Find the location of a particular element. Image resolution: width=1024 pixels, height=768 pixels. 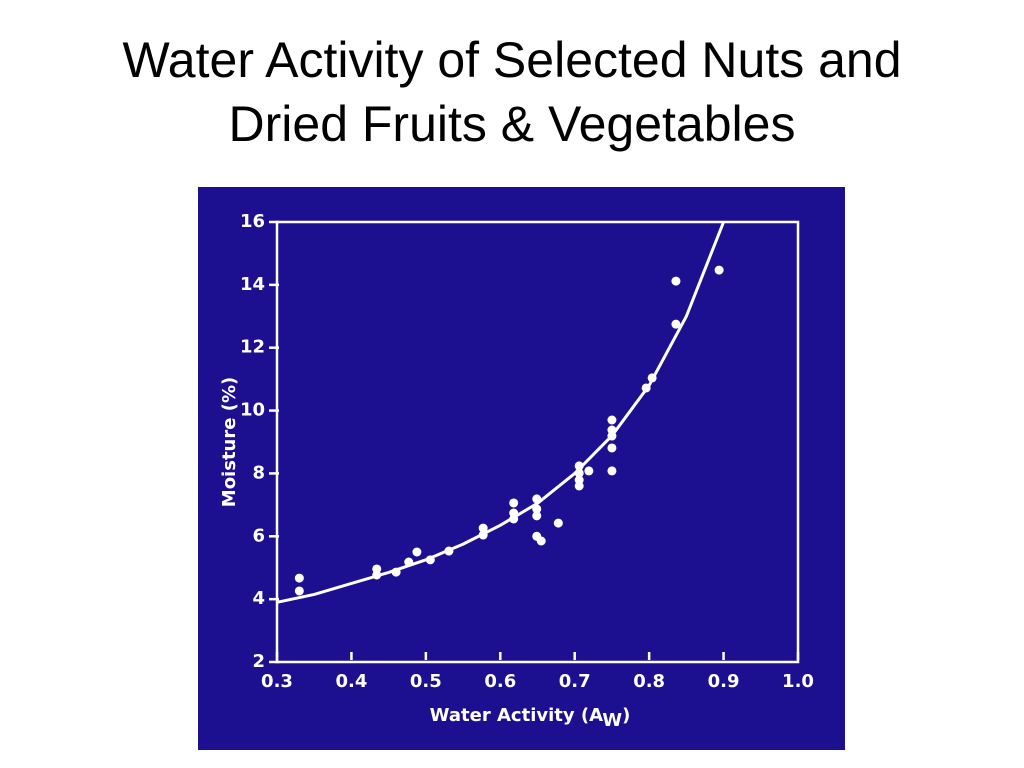

x-tick-label: 0.6 is located at coordinates (500, 681).